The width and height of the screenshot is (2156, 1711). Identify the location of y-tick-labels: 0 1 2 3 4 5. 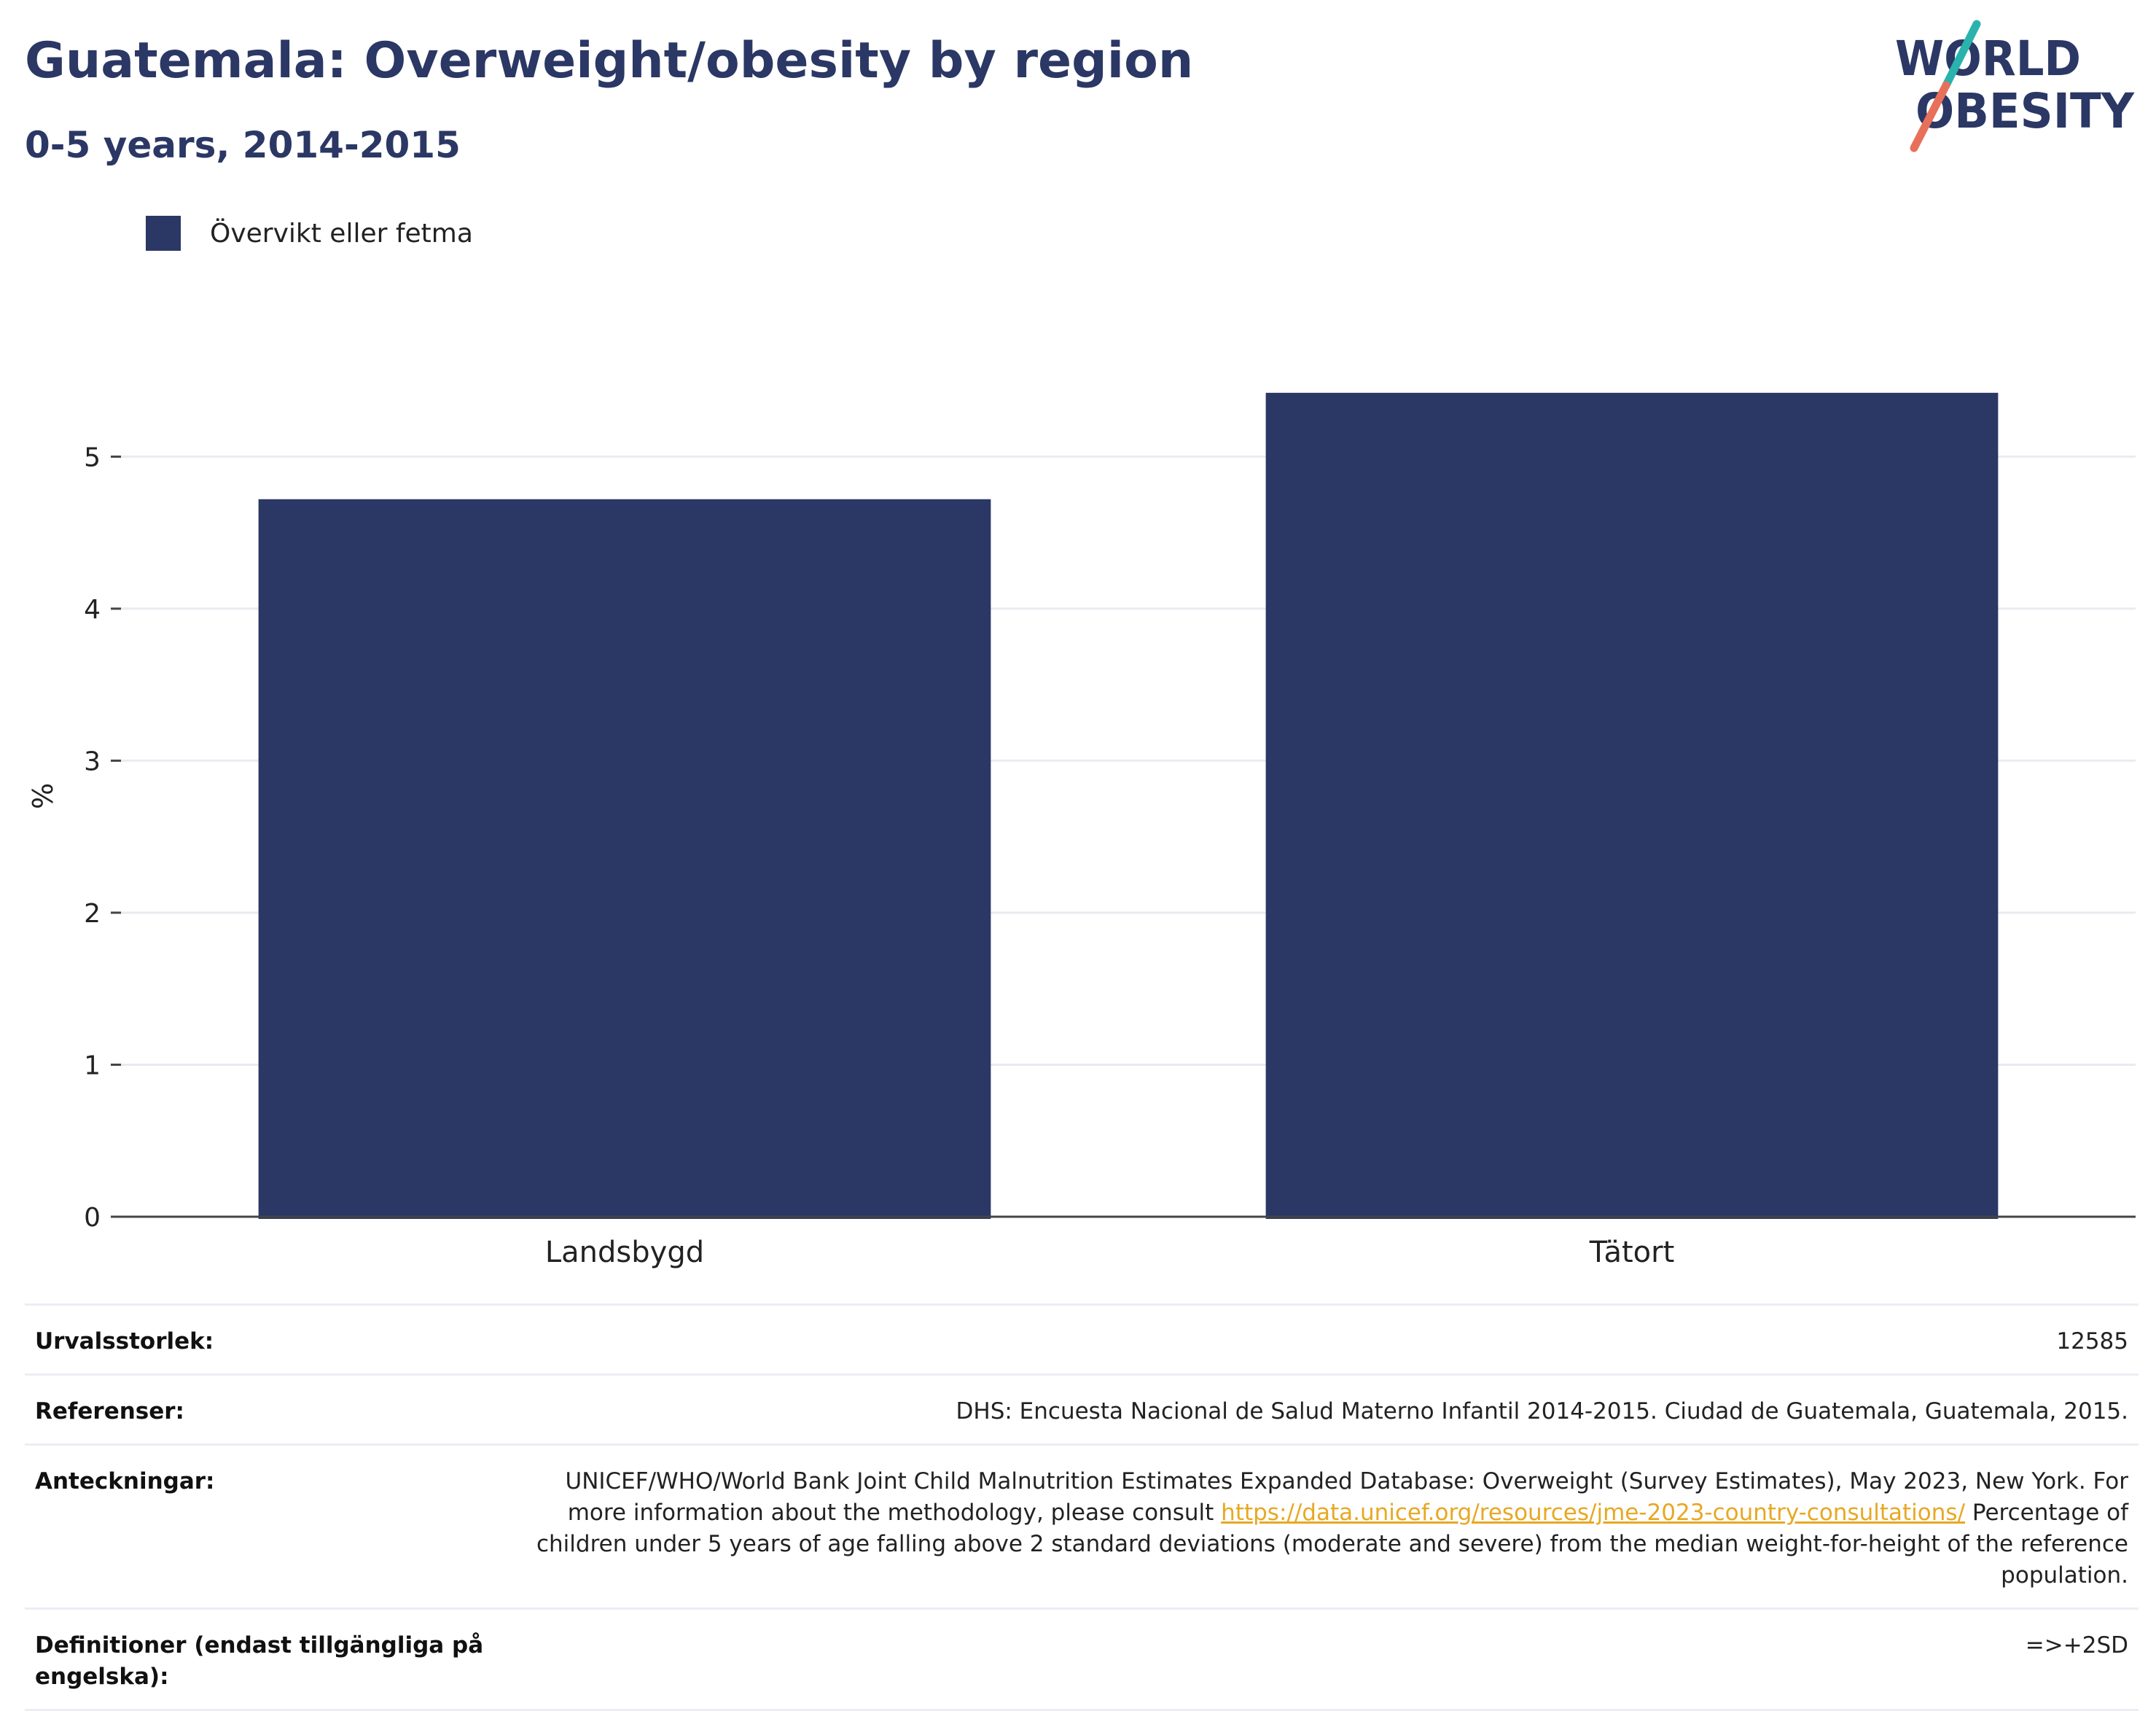
(102, 838).